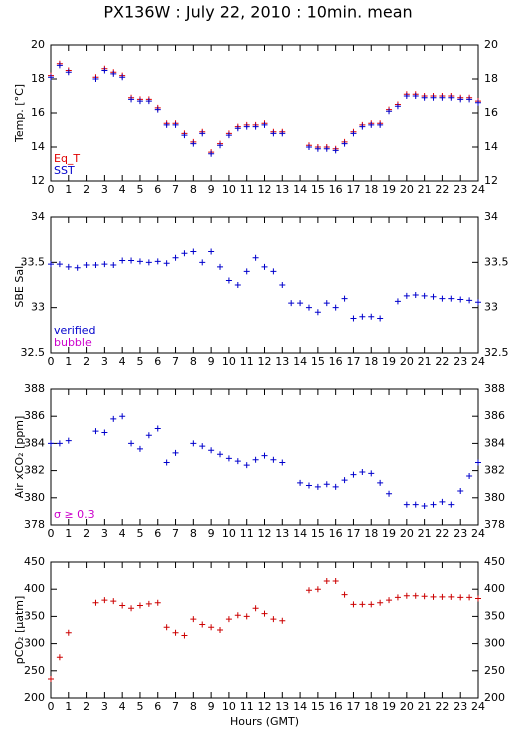  I want to click on y2-tick-label: 33.5, so click(496, 261).